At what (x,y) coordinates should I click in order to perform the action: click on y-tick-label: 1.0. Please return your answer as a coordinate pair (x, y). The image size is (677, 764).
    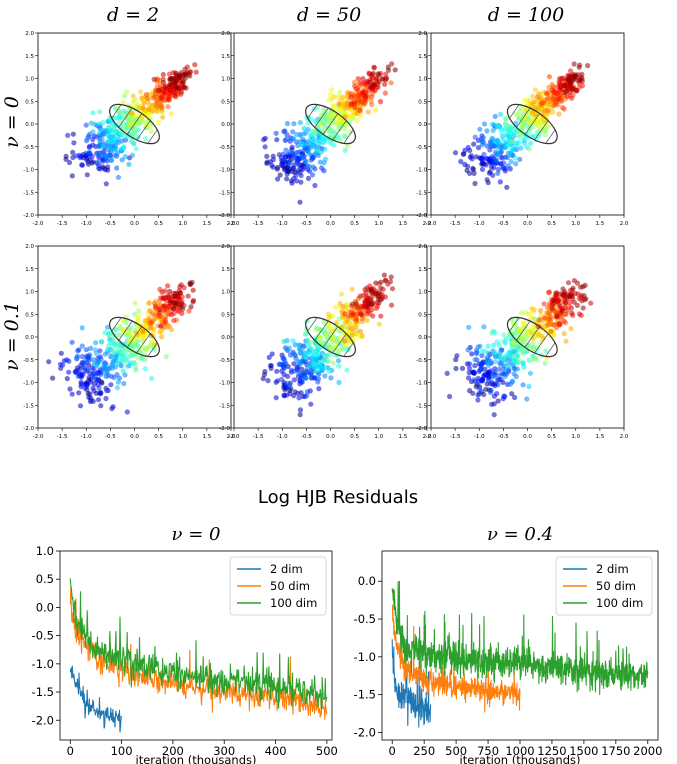
    Looking at the image, I should click on (422, 80).